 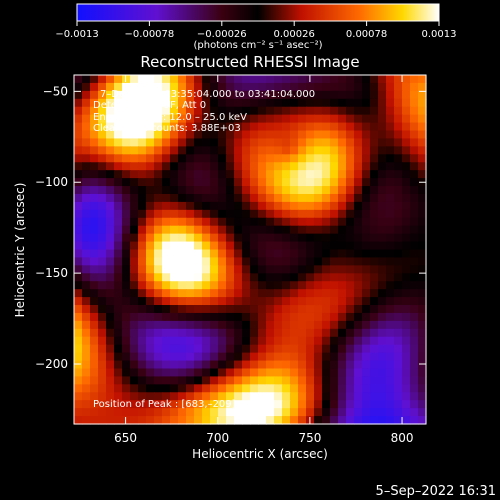 What do you see at coordinates (436, 491) in the screenshot?
I see `footer-date: 5–Sep–2022 16:31` at bounding box center [436, 491].